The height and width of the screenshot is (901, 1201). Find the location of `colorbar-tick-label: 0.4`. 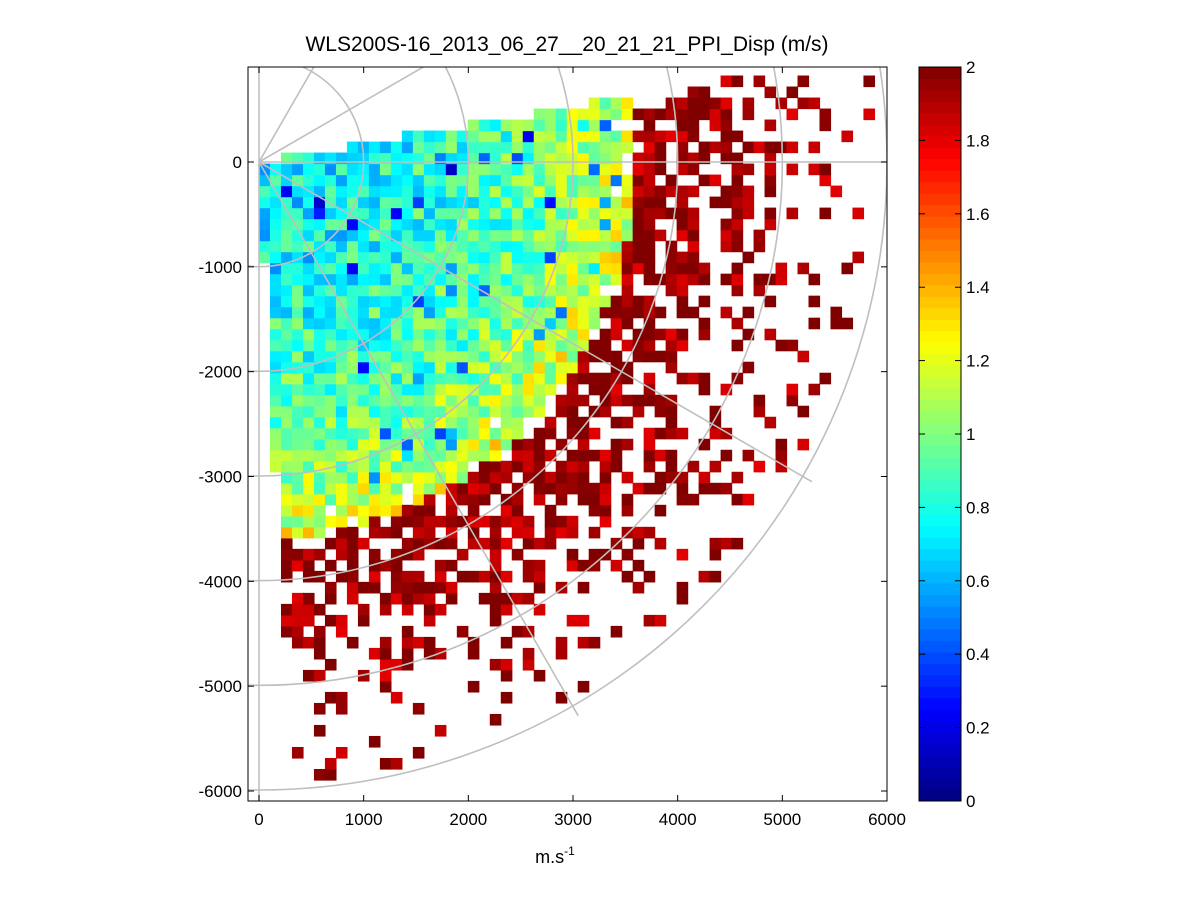

colorbar-tick-label: 0.4 is located at coordinates (978, 654).